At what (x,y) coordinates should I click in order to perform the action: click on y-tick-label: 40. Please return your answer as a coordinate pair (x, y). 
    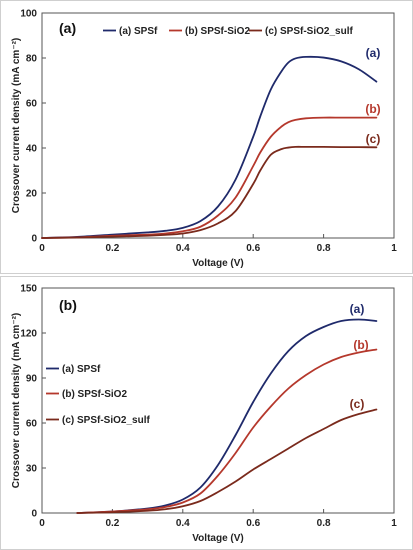
    Looking at the image, I should click on (32, 149).